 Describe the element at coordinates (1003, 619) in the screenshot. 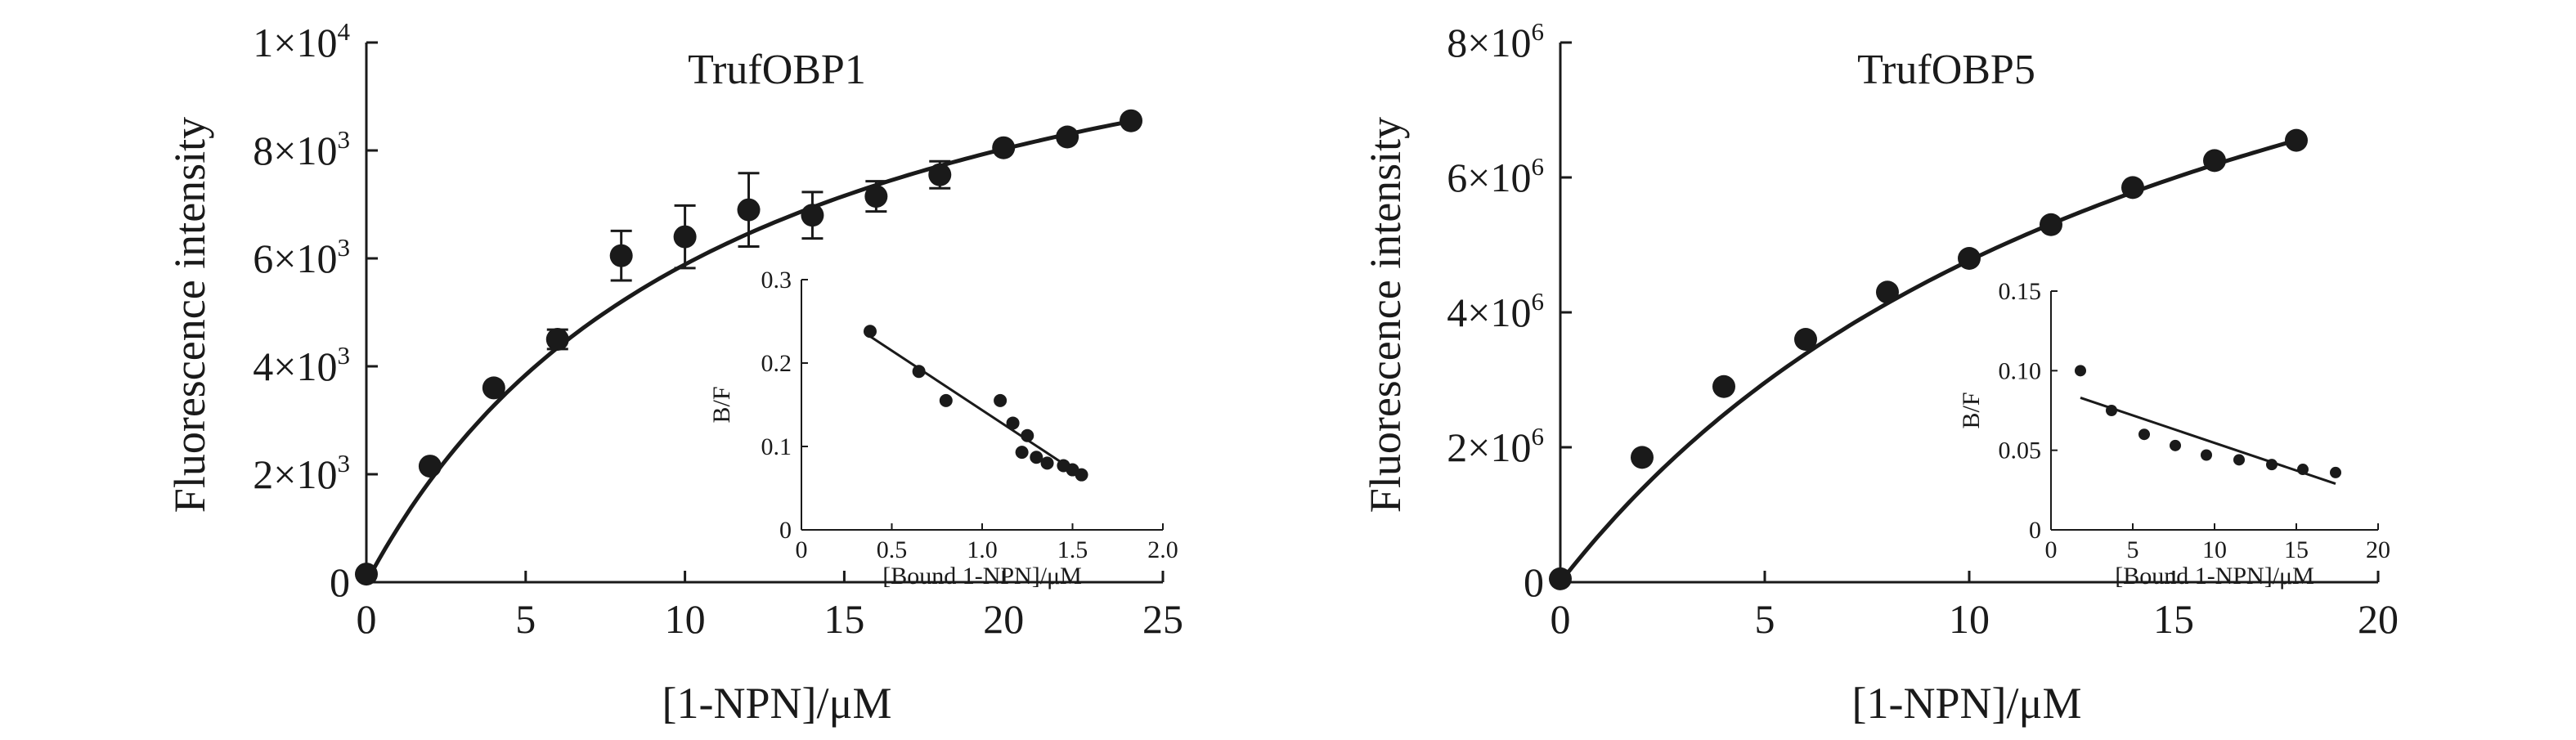

I see `x-tick-label: 20` at that location.